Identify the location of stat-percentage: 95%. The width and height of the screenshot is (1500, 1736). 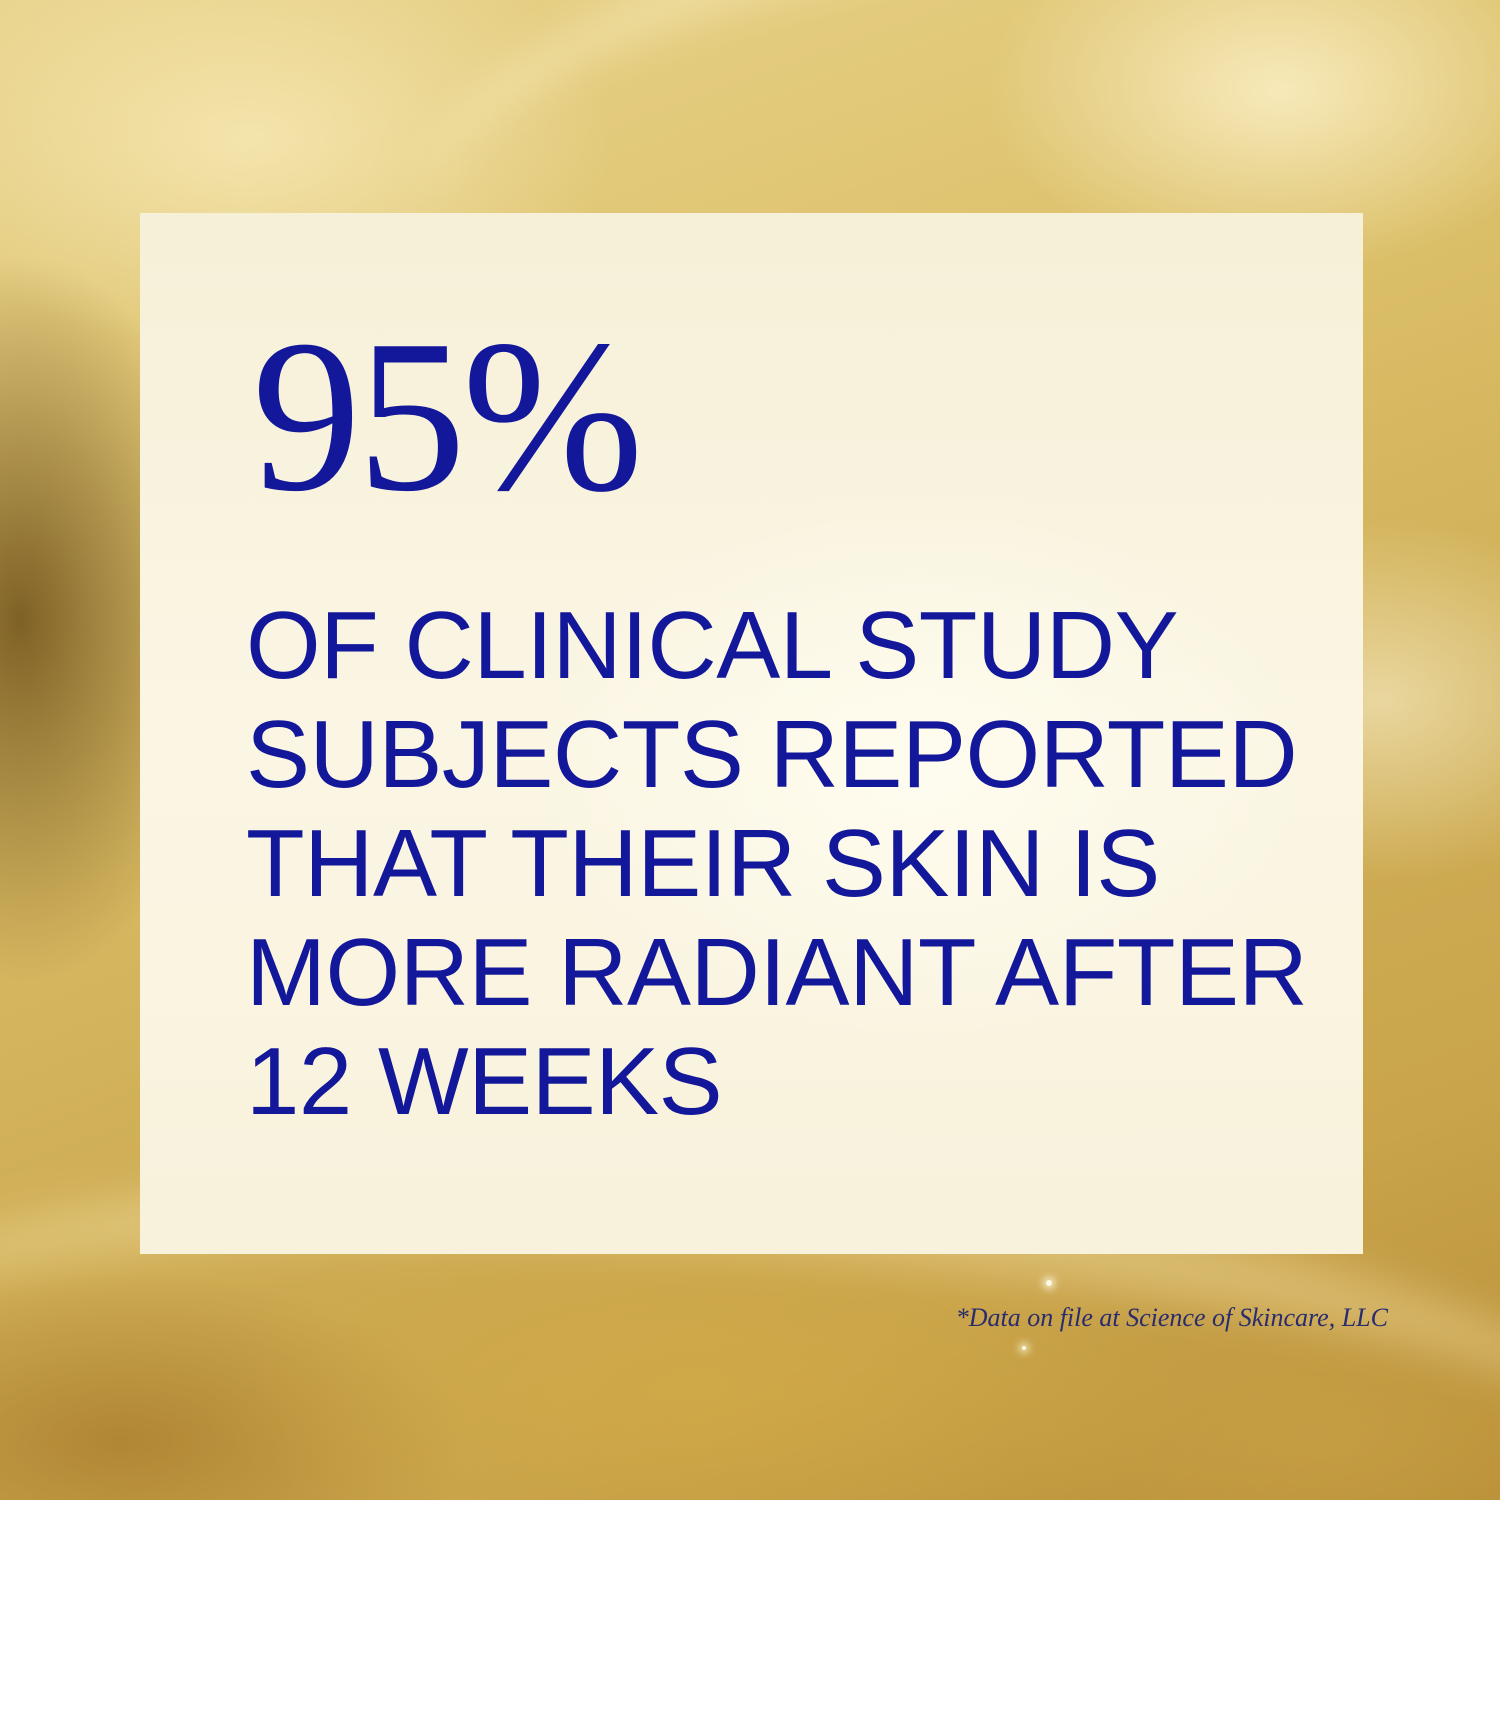
(448, 416).